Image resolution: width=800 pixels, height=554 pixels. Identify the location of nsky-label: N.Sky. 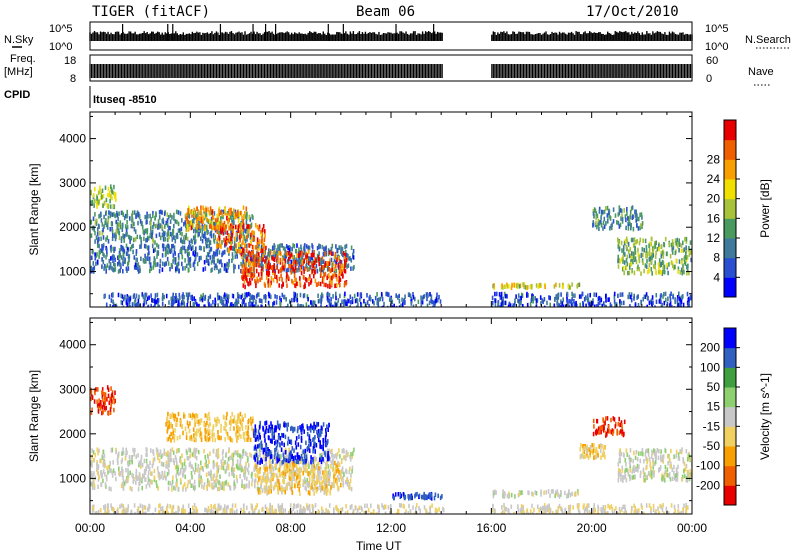
(19, 40).